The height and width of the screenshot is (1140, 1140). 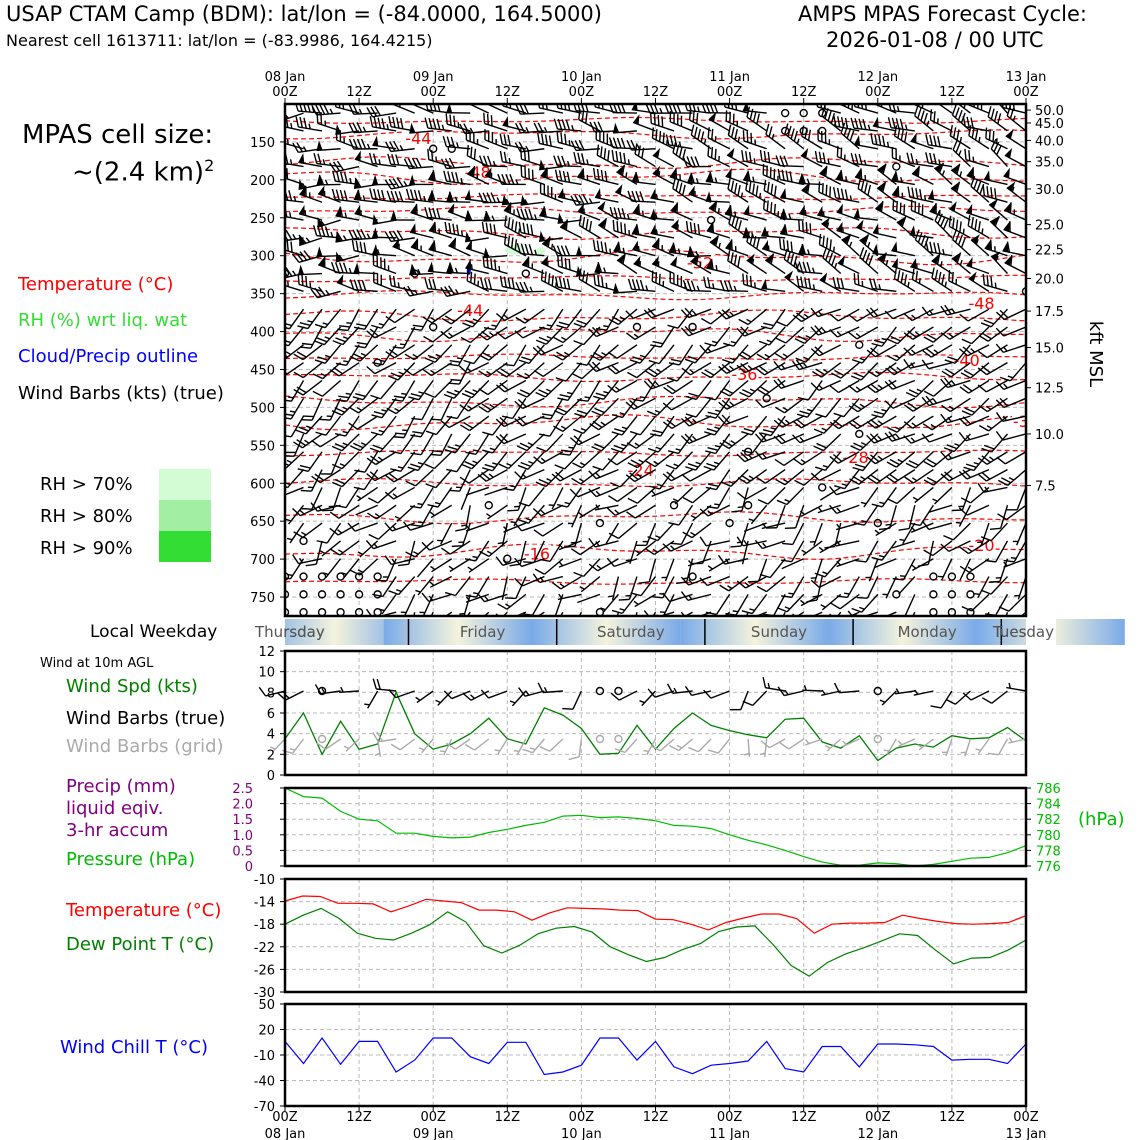 I want to click on legend-pressure: Pressure (hPa), so click(x=131, y=859).